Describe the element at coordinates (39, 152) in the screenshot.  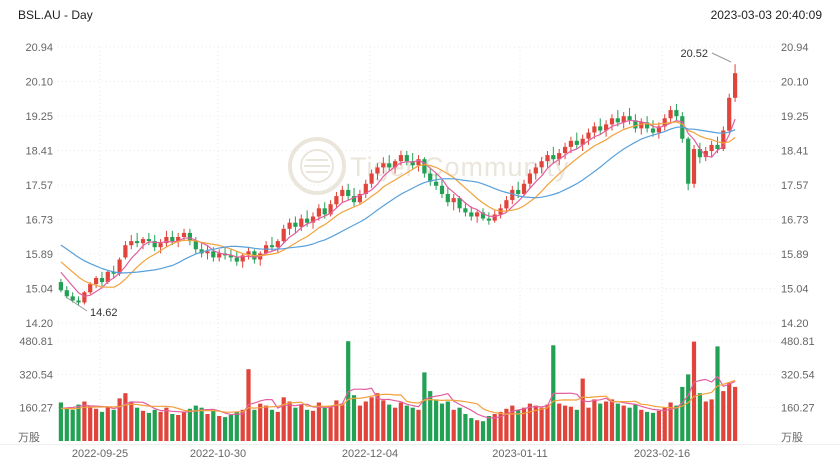
I see `price-axis-label-left: 18.41` at that location.